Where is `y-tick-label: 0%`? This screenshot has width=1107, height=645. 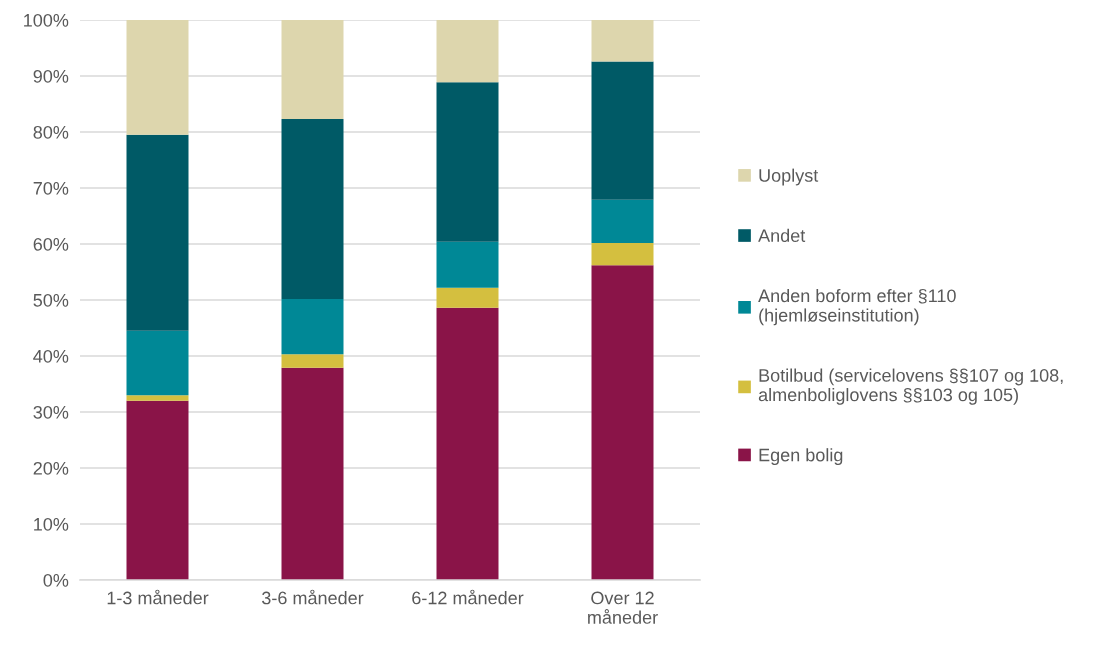
y-tick-label: 0% is located at coordinates (56, 580).